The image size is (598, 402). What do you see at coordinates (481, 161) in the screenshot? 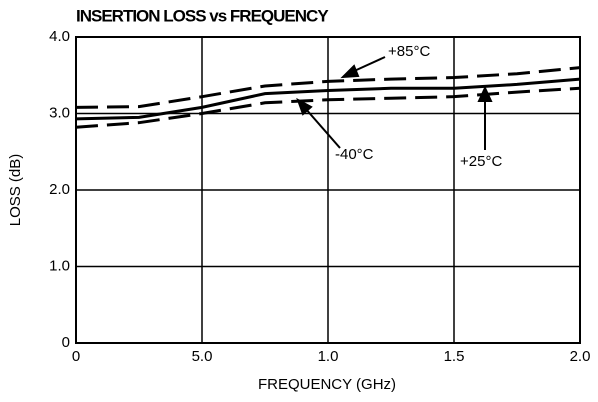
I see `series-annotation: +25°C` at bounding box center [481, 161].